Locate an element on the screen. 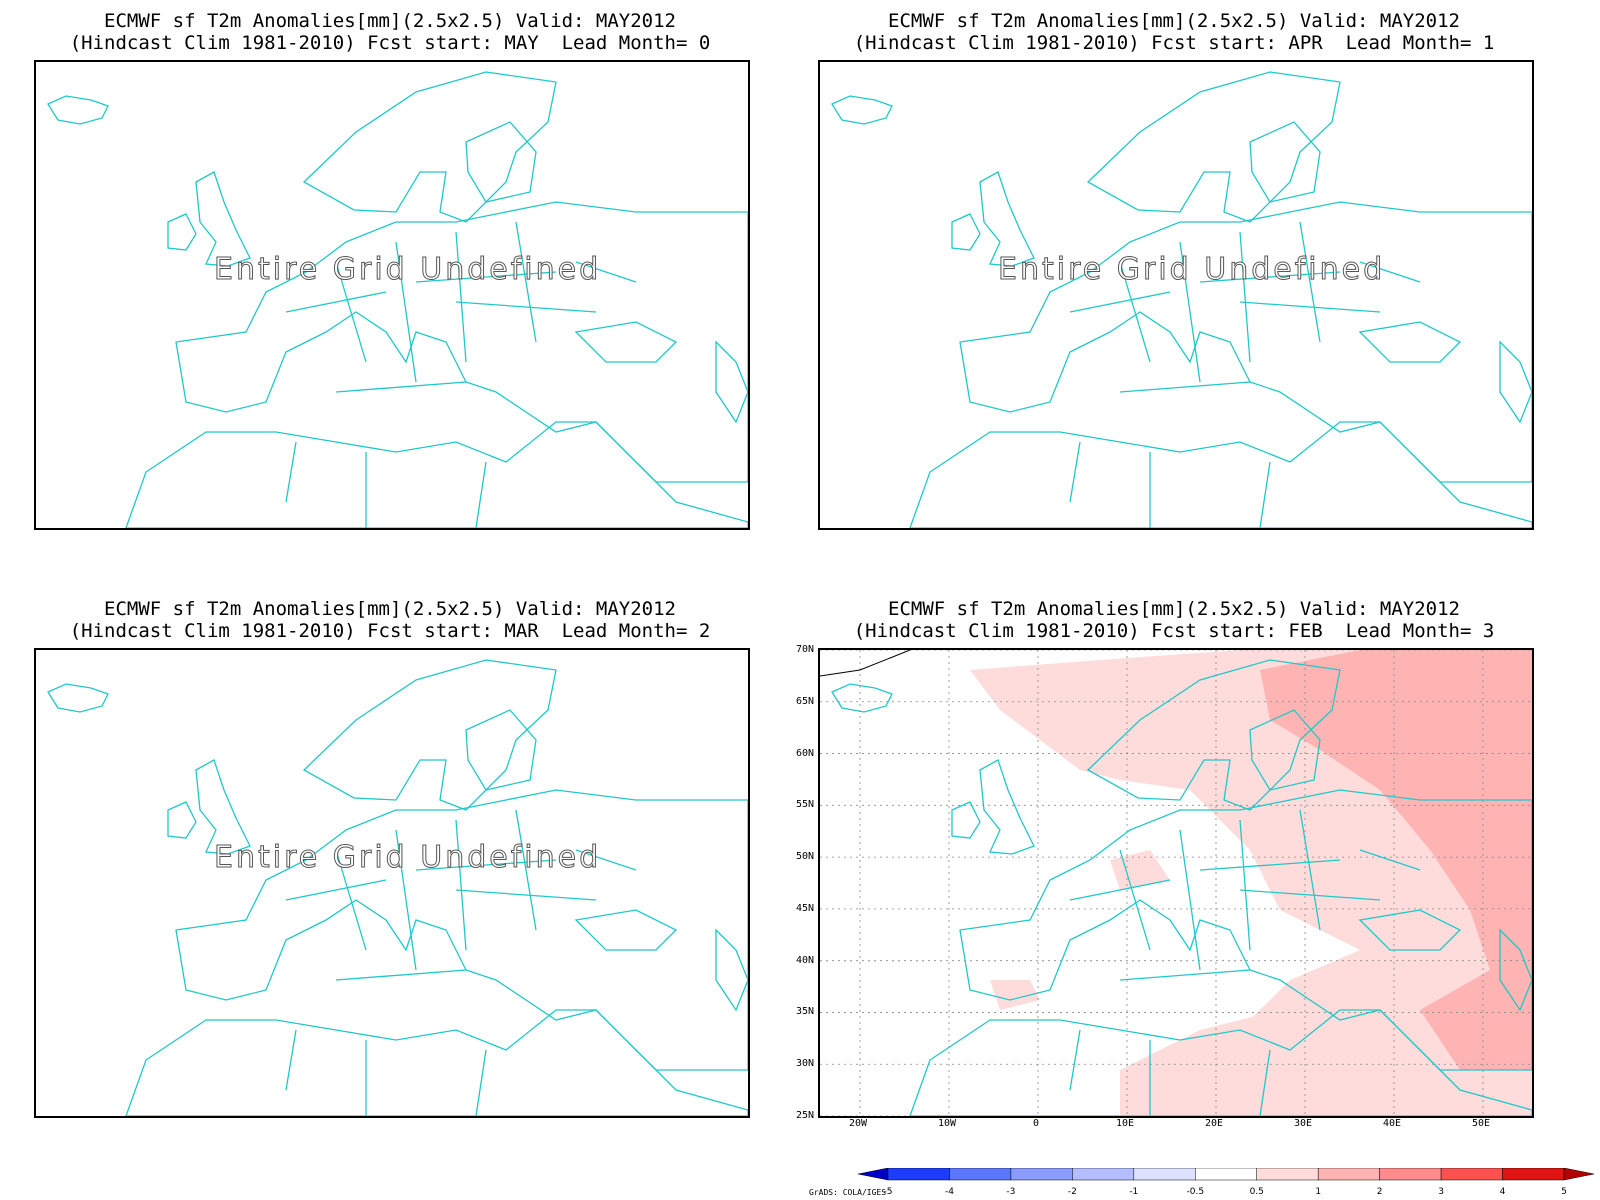 The width and height of the screenshot is (1600, 1200). longitude-label: 10W is located at coordinates (947, 1123).